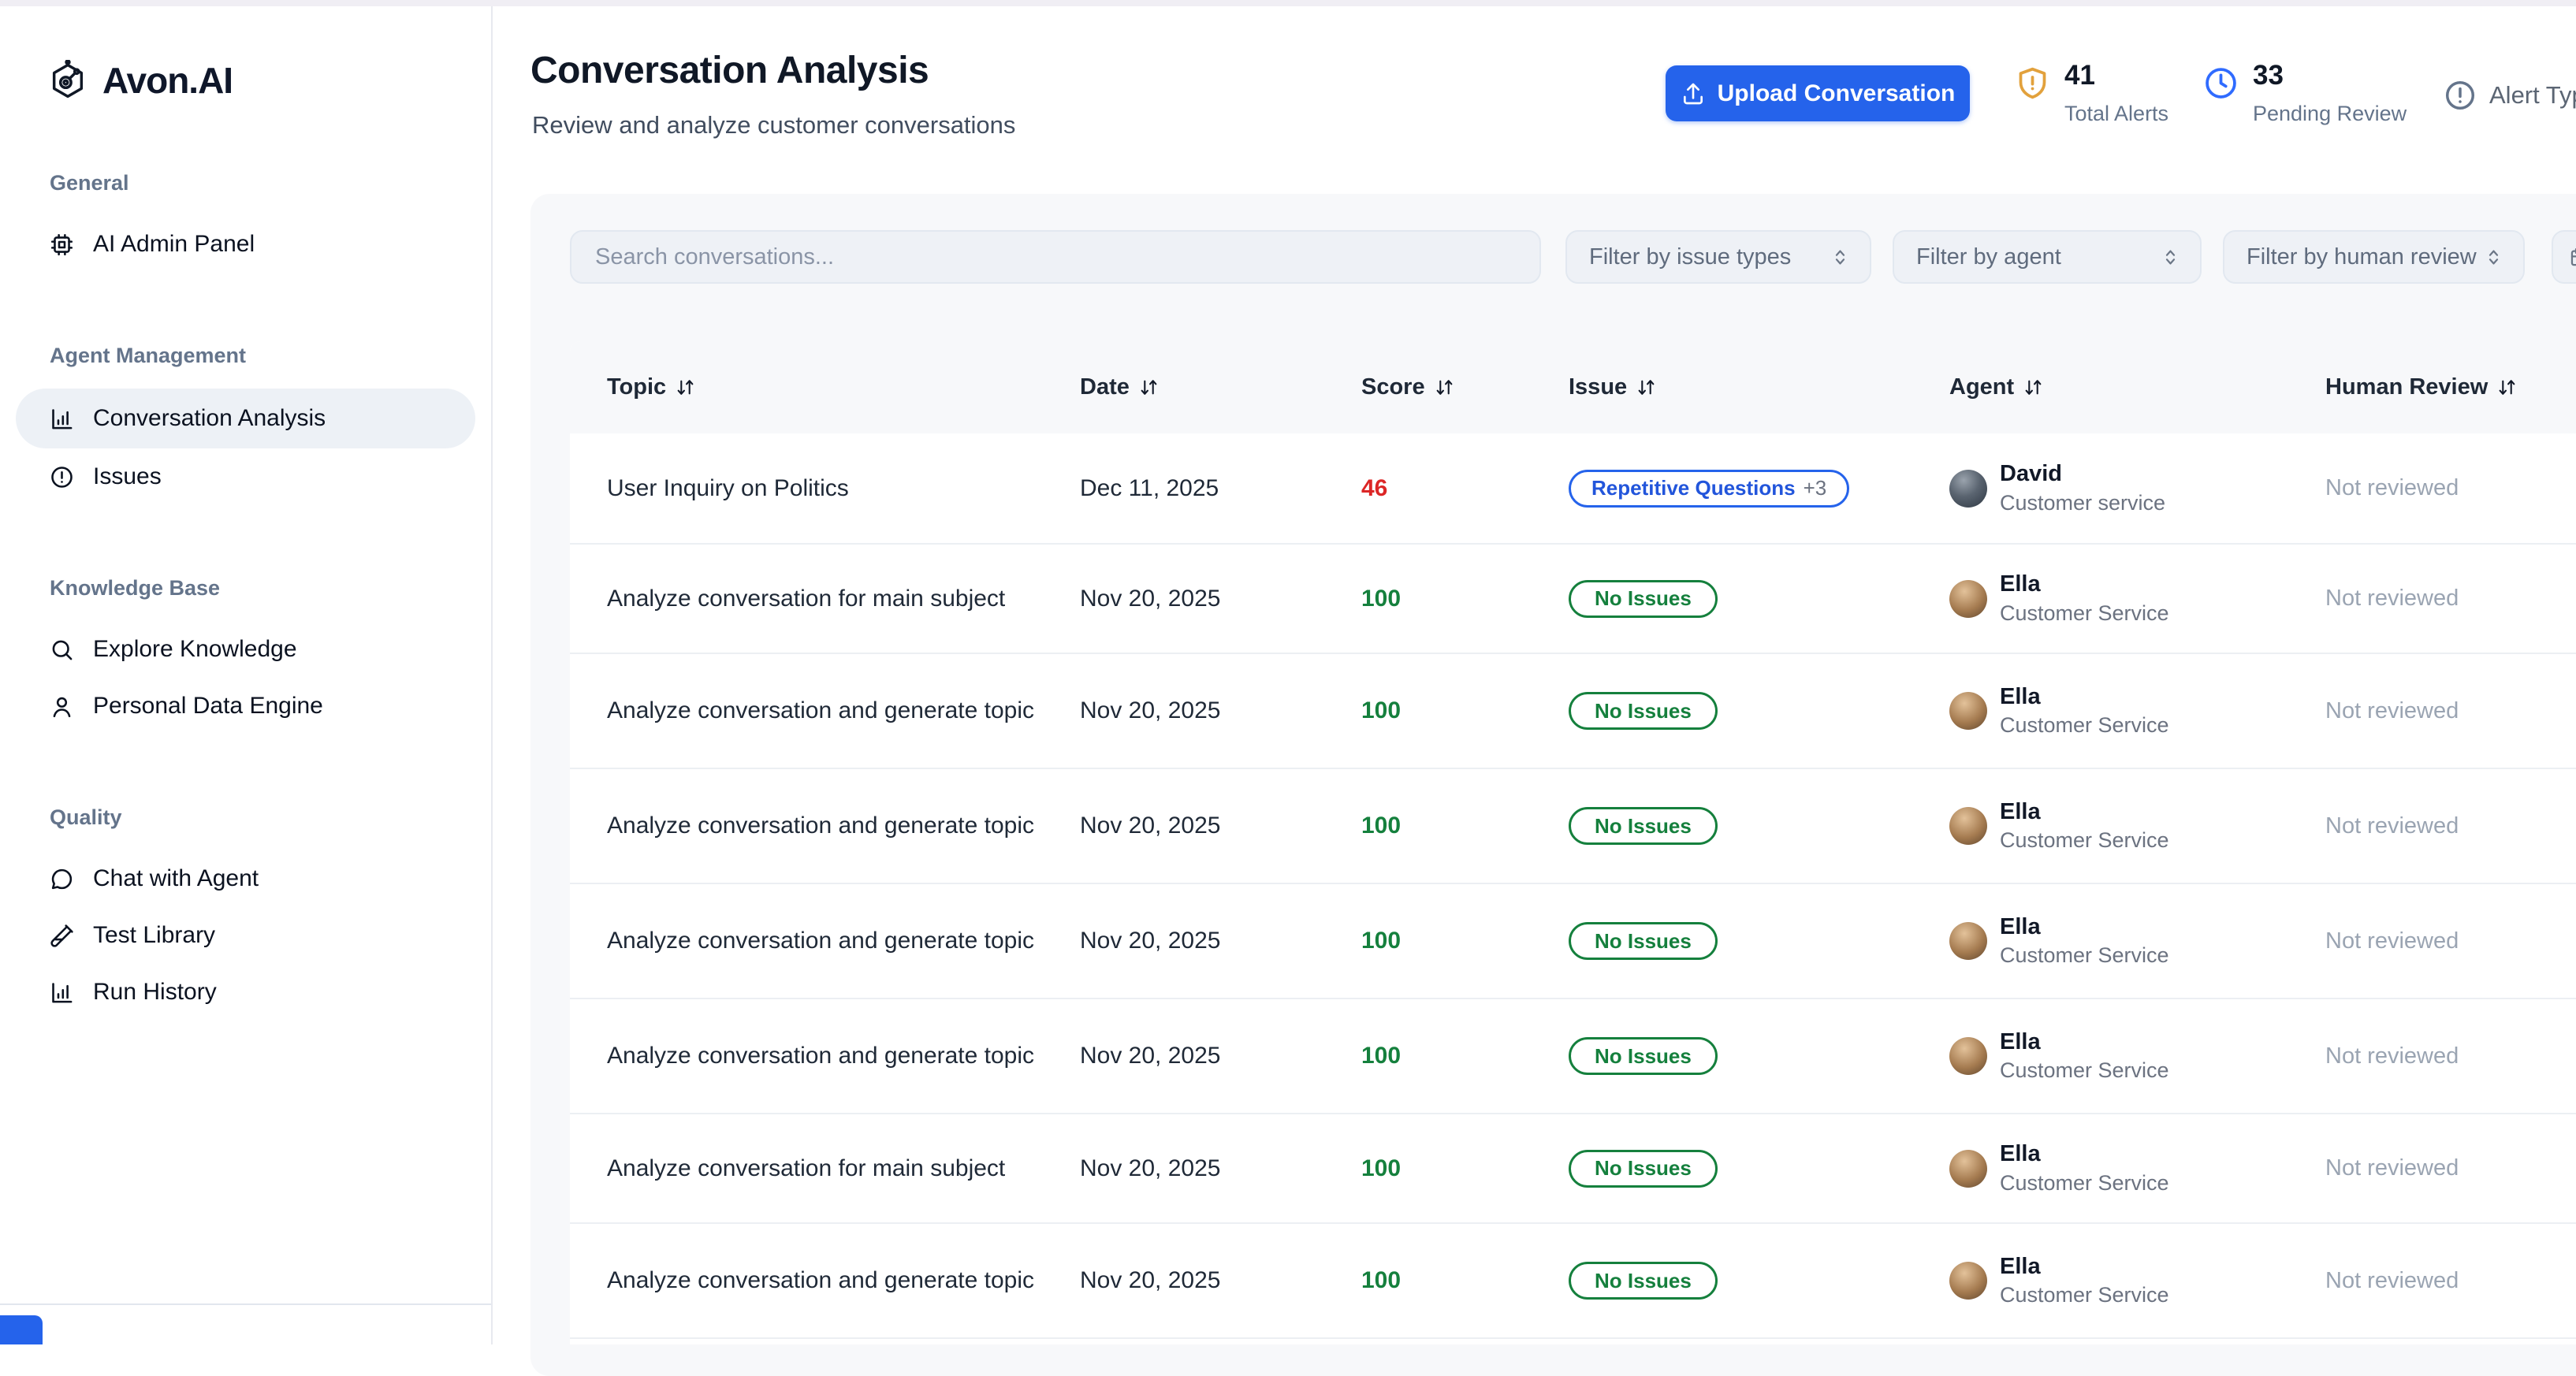 This screenshot has height=1376, width=2576. I want to click on page-title: Conversation Analysis, so click(729, 70).